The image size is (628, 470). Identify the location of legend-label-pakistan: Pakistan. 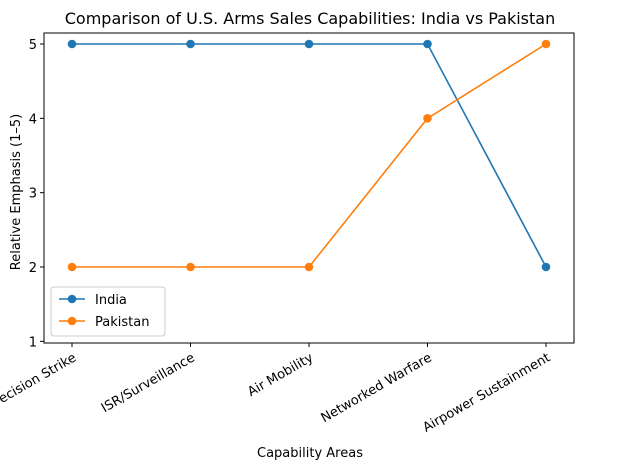
(122, 322).